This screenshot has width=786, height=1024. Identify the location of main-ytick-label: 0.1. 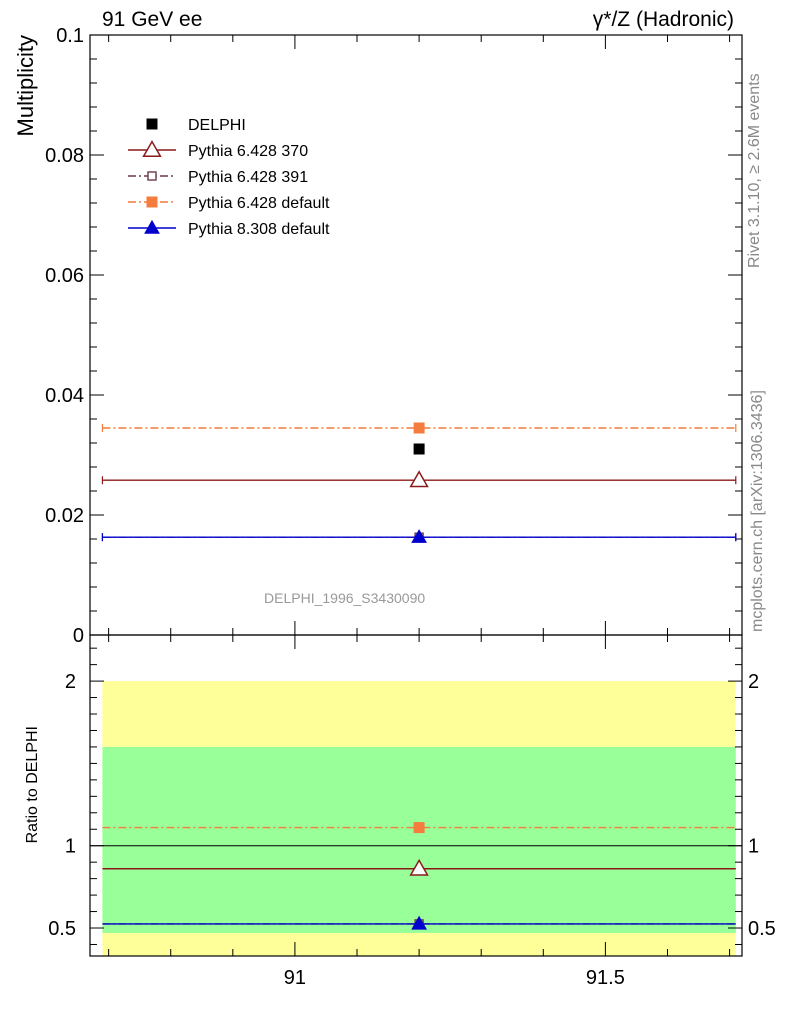
(70, 36).